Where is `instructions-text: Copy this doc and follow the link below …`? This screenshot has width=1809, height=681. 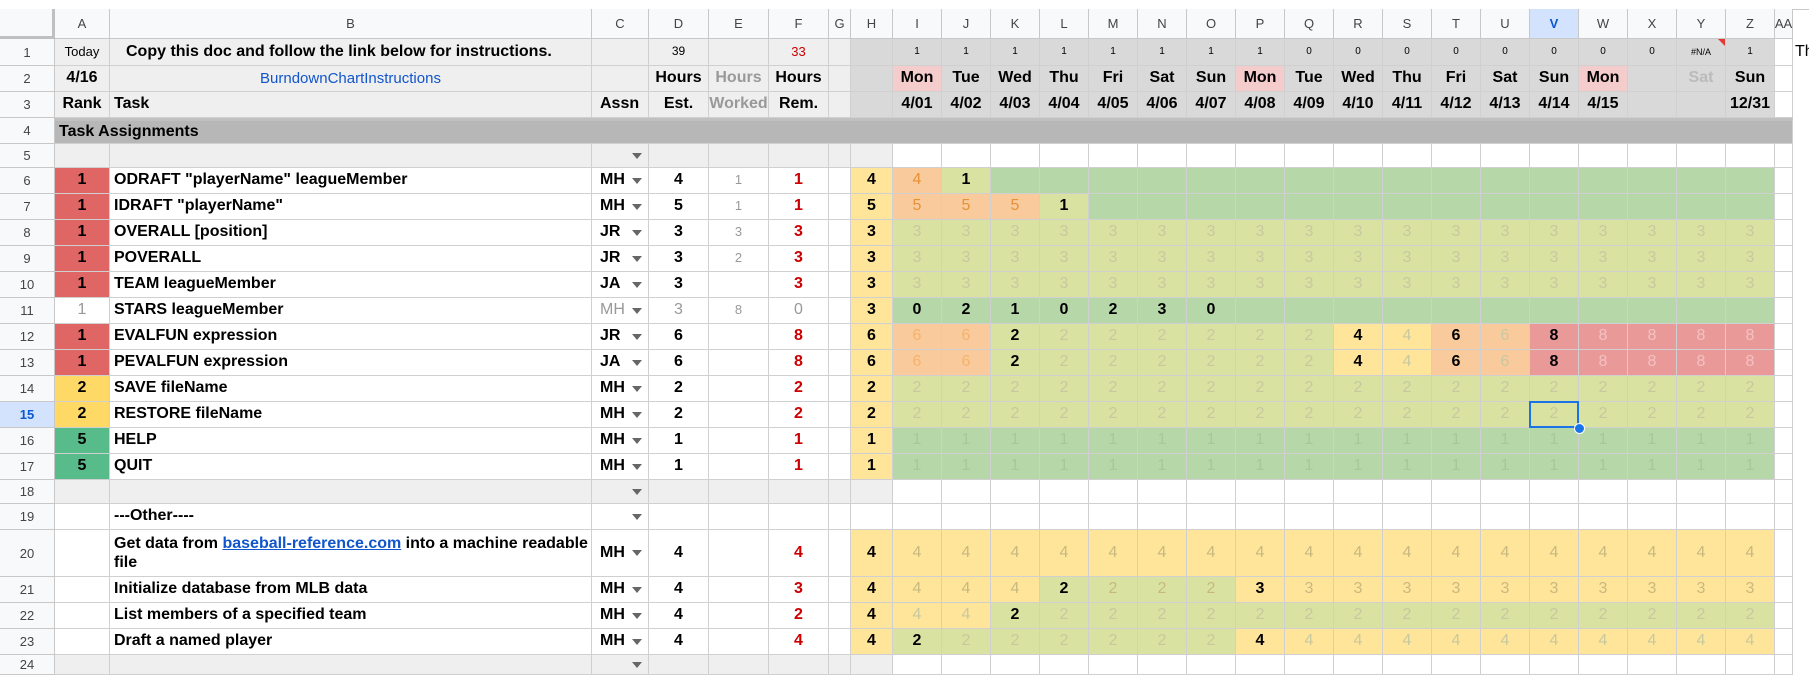
instructions-text: Copy this doc and follow the link below … is located at coordinates (351, 52).